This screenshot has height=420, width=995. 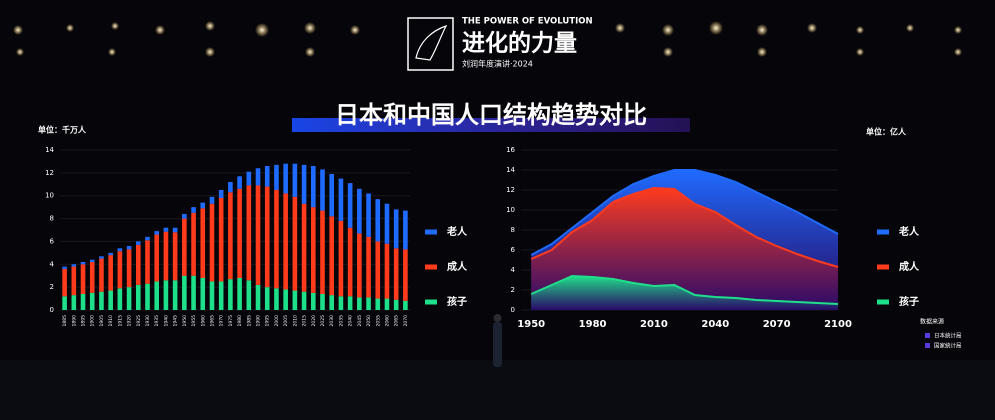 I want to click on x-tick-label: 1995, so click(x=268, y=321).